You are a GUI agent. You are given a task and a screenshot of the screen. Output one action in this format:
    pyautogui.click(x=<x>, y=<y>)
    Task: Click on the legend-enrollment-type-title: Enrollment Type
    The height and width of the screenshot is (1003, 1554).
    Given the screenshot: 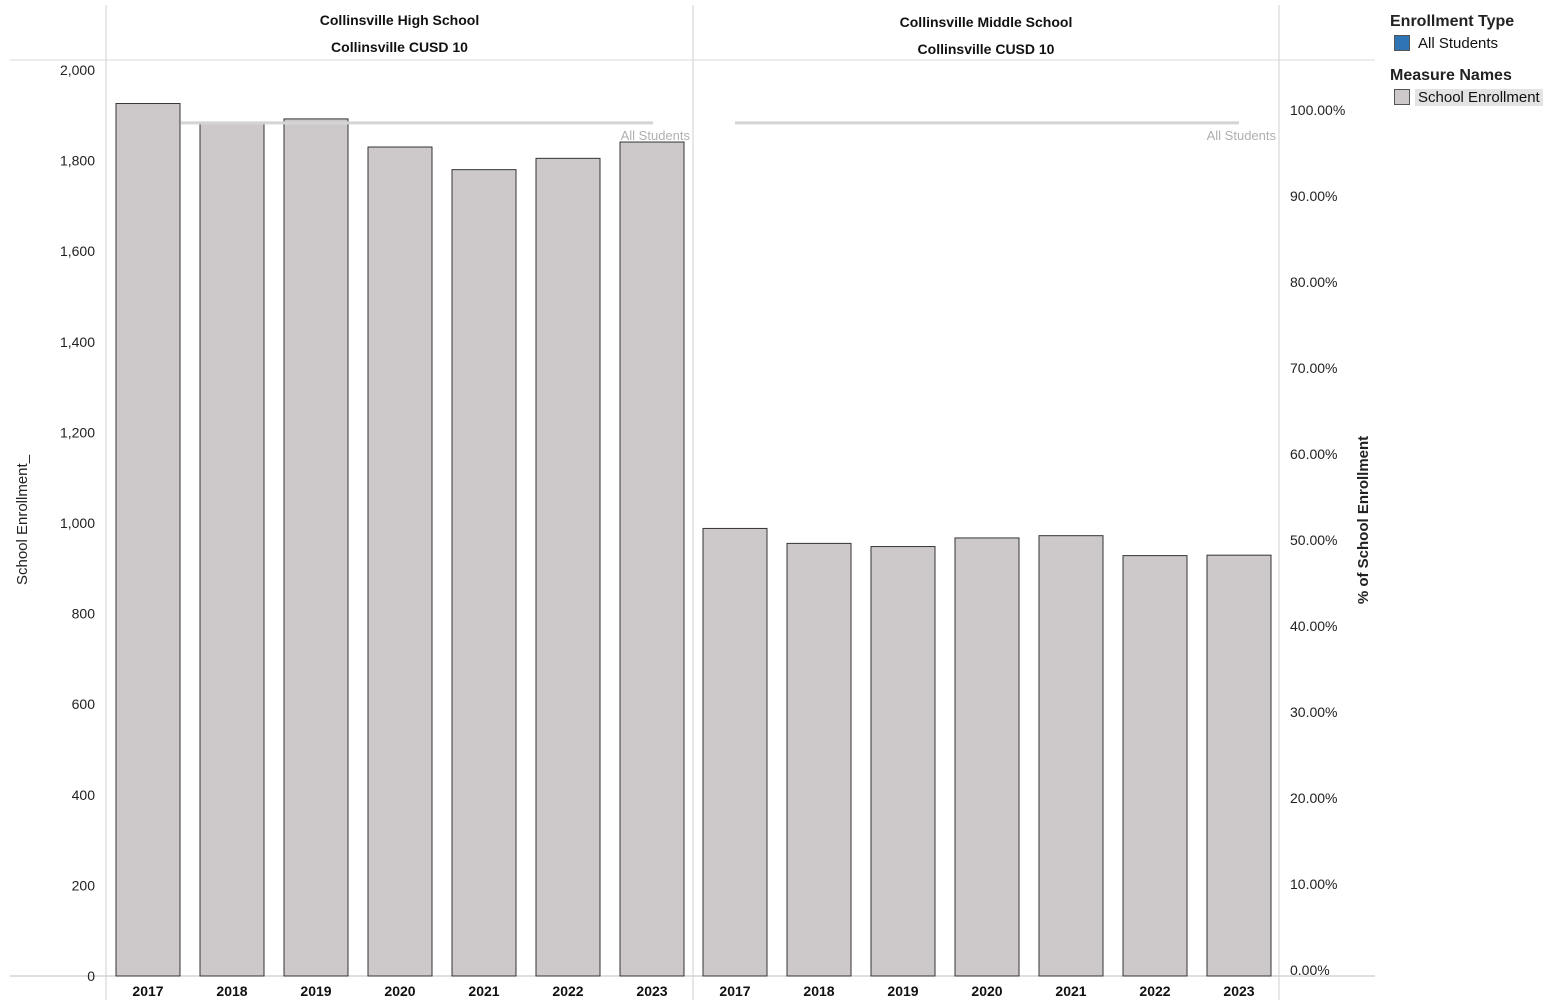 What is the action you would take?
    pyautogui.click(x=1452, y=21)
    